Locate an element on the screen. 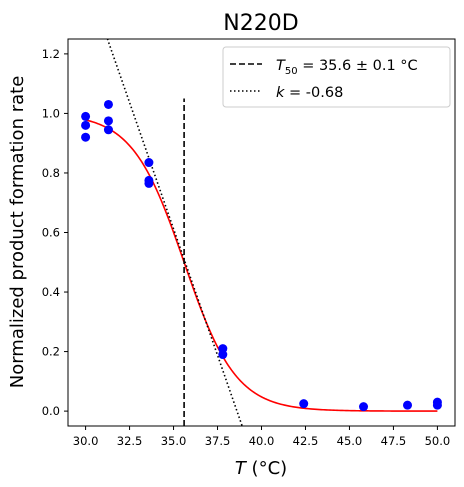 The width and height of the screenshot is (464, 487). legend-box is located at coordinates (336, 77).